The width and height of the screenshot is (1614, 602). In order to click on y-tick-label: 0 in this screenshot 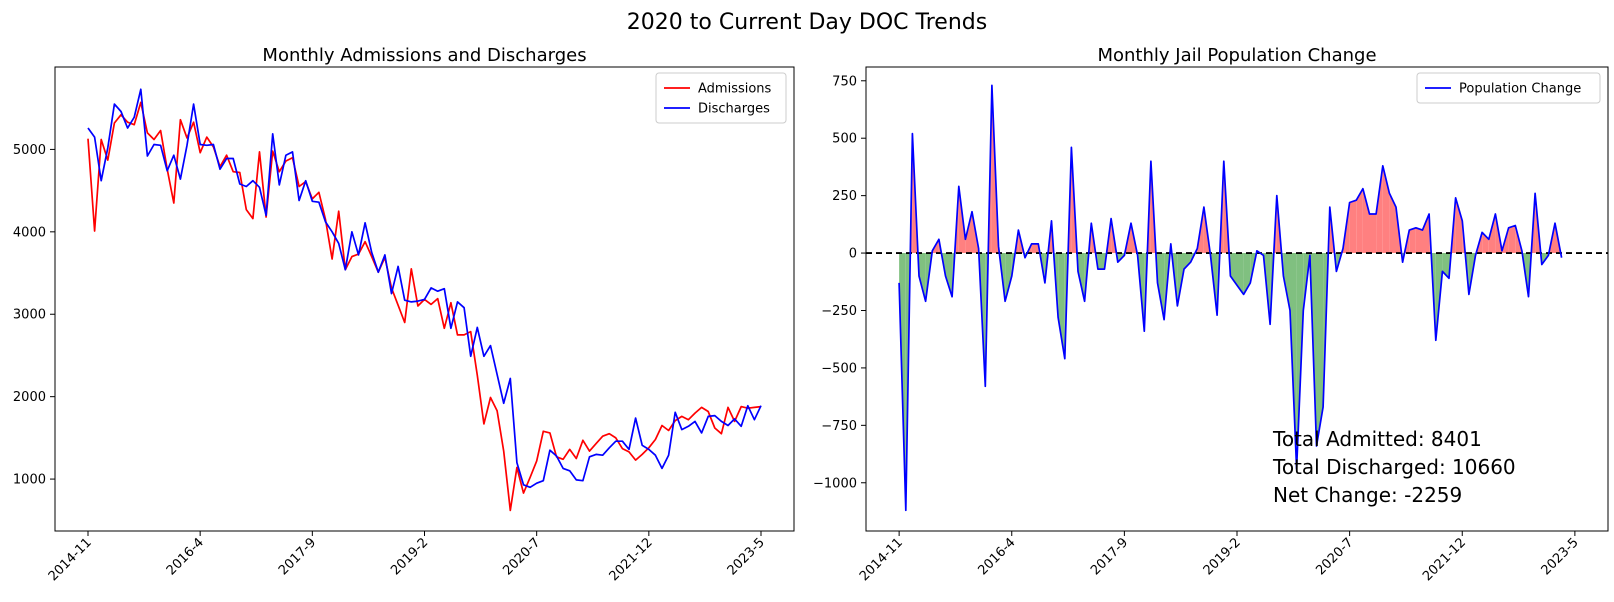, I will do `click(853, 254)`.